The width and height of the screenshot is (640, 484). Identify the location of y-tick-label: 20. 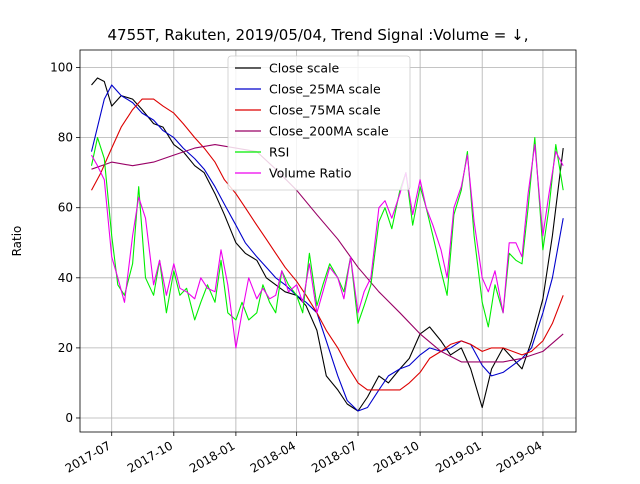
(65, 348).